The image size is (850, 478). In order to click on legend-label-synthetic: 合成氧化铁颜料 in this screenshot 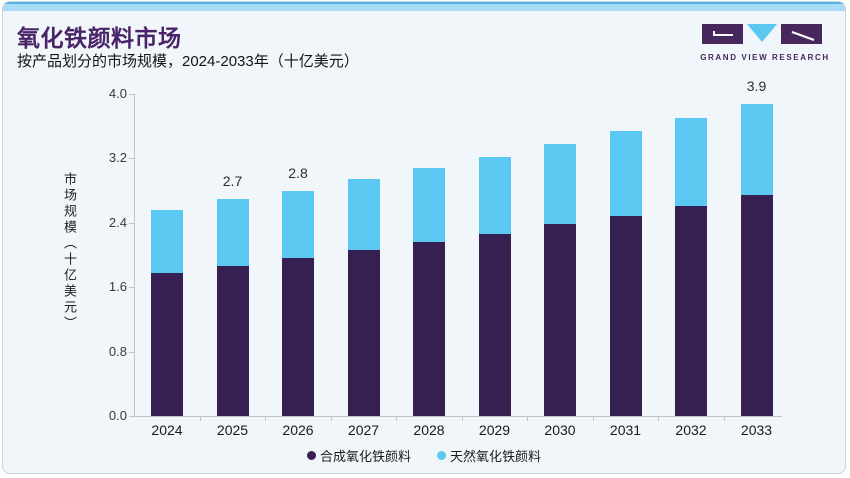, I will do `click(365, 456)`.